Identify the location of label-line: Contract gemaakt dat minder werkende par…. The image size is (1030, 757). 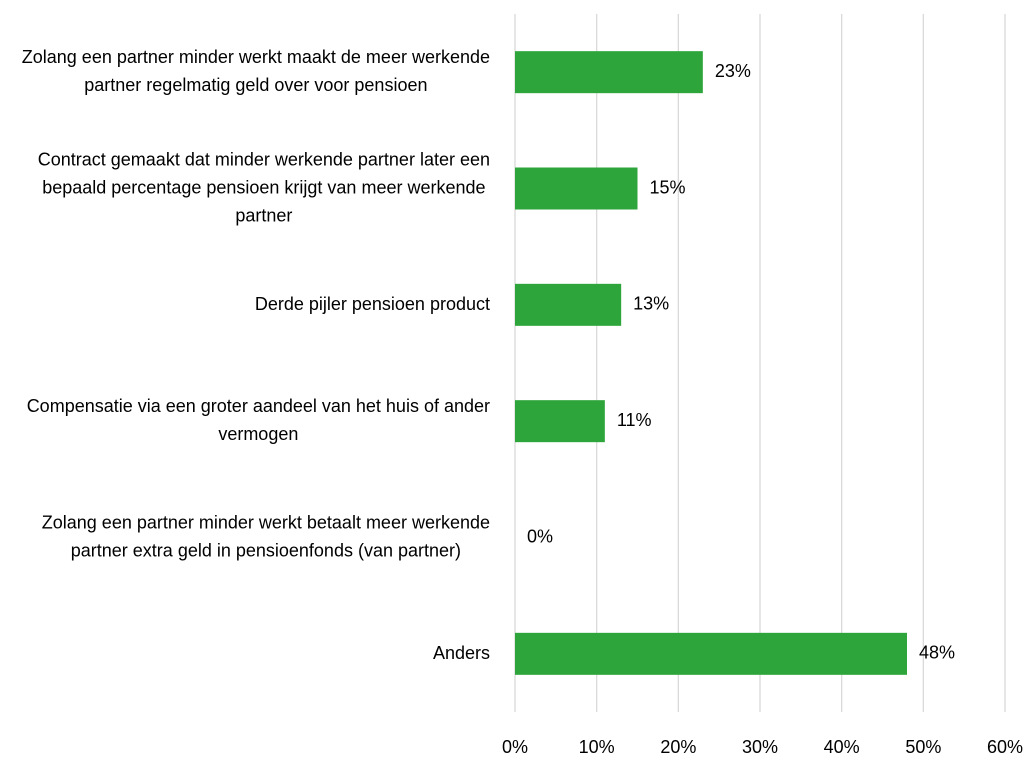
(264, 159).